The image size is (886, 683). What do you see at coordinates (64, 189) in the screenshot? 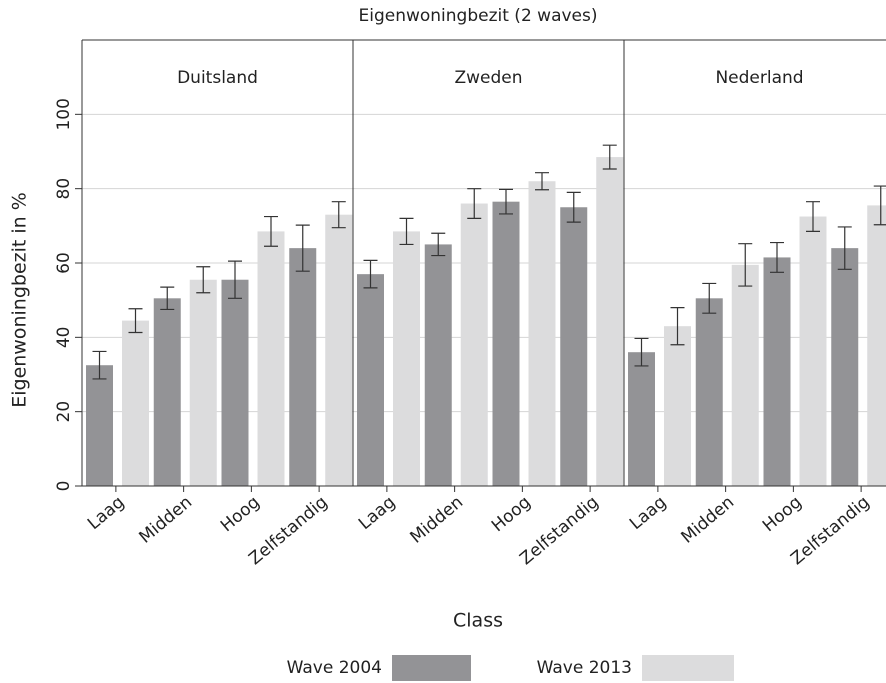
I see `y-tick-label: 80` at bounding box center [64, 189].